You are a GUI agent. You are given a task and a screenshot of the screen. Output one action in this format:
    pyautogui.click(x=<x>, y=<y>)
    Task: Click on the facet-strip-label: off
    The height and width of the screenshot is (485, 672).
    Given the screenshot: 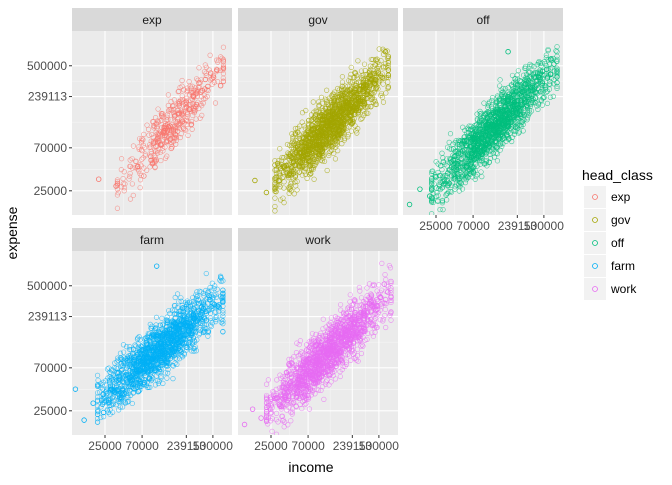 What is the action you would take?
    pyautogui.click(x=483, y=20)
    